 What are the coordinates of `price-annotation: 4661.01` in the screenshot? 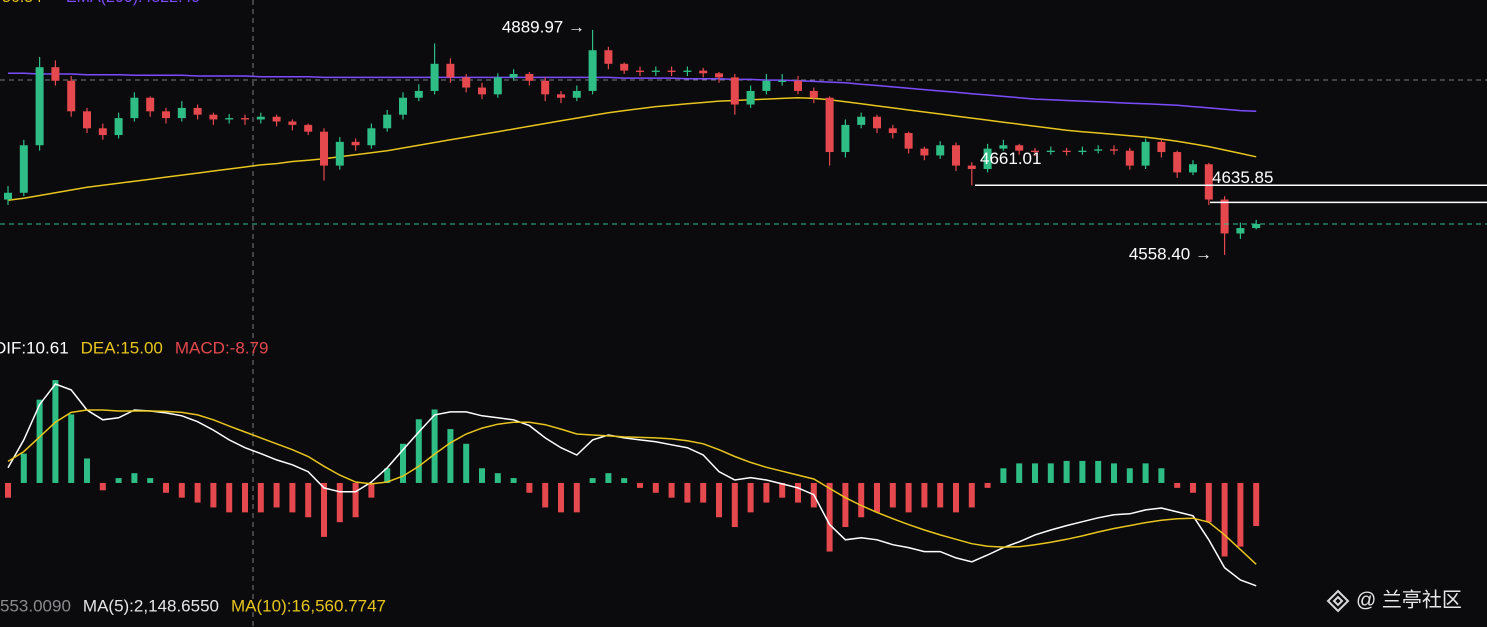 It's located at (1010, 158).